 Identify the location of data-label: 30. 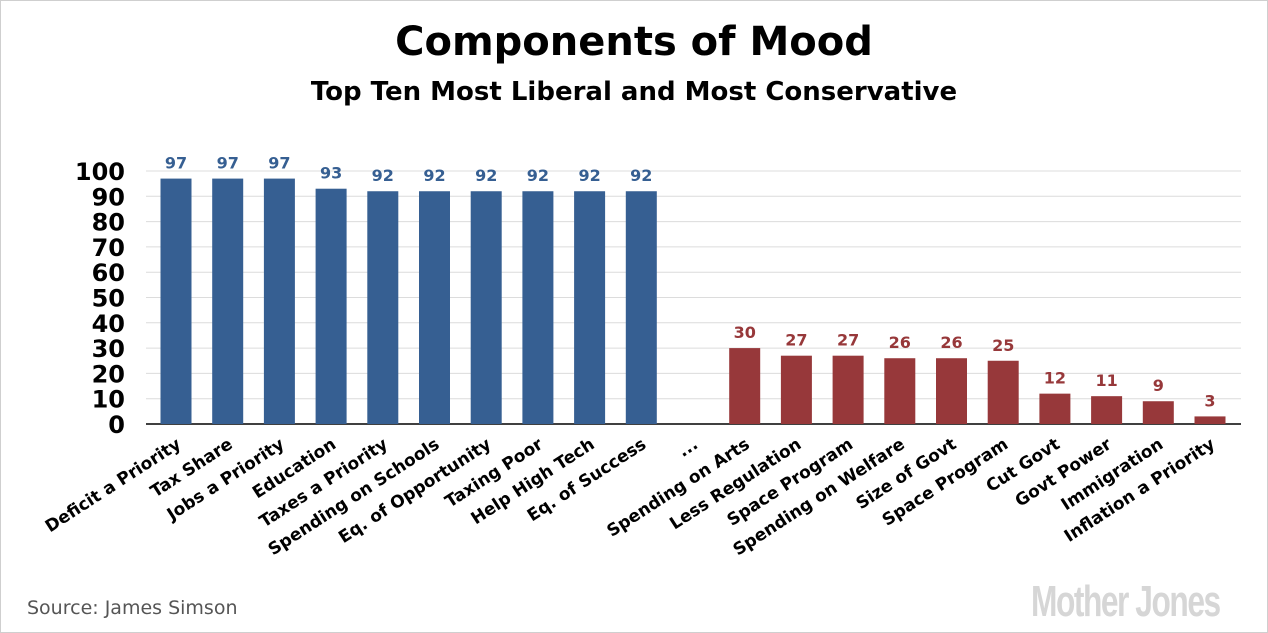
(745, 332).